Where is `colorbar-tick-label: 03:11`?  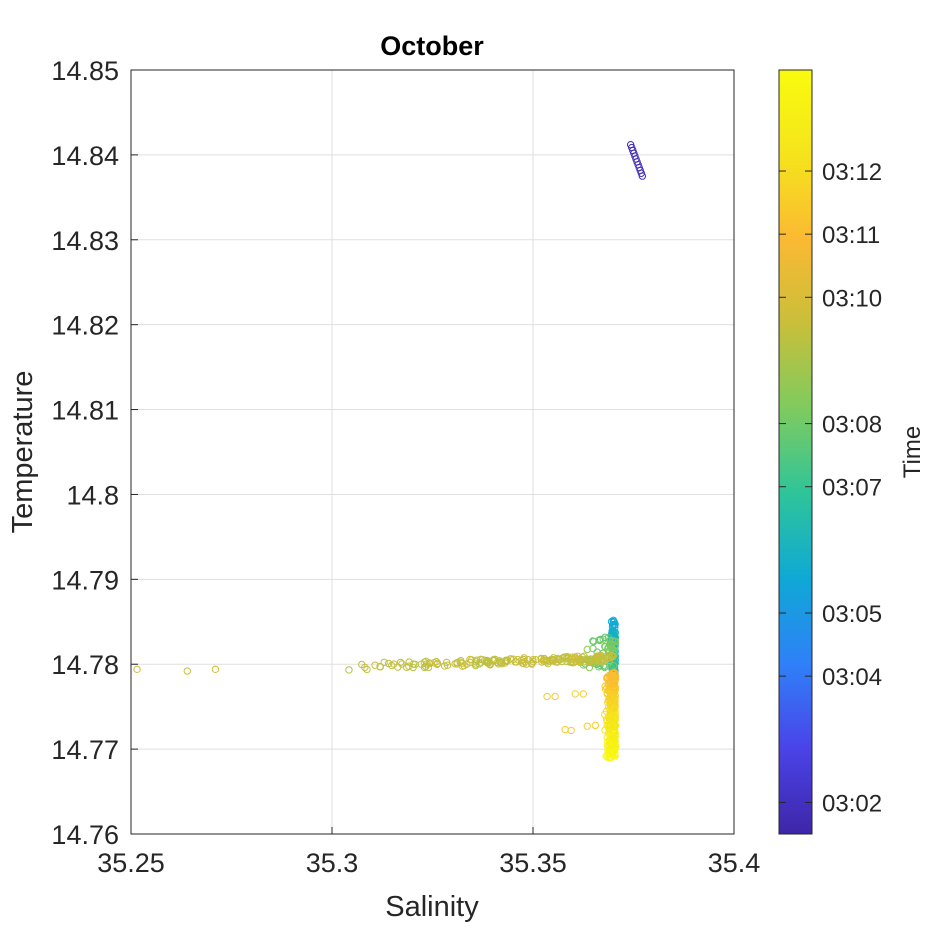 colorbar-tick-label: 03:11 is located at coordinates (851, 235).